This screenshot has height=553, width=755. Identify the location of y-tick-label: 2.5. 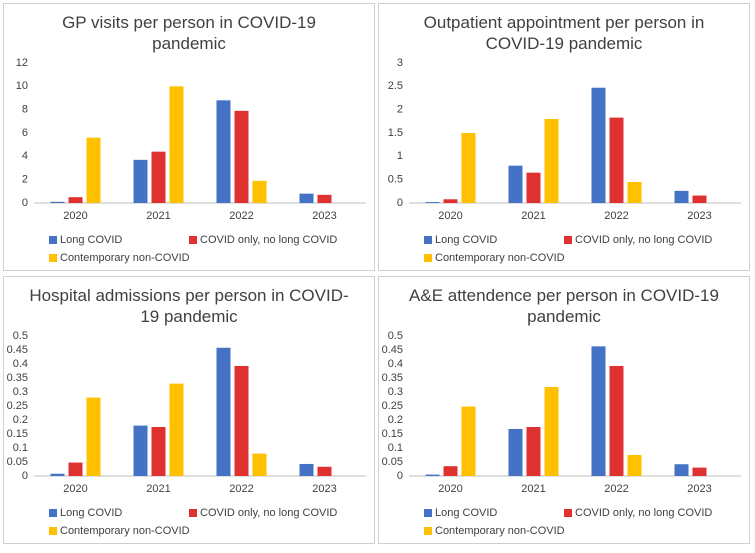
(395, 86).